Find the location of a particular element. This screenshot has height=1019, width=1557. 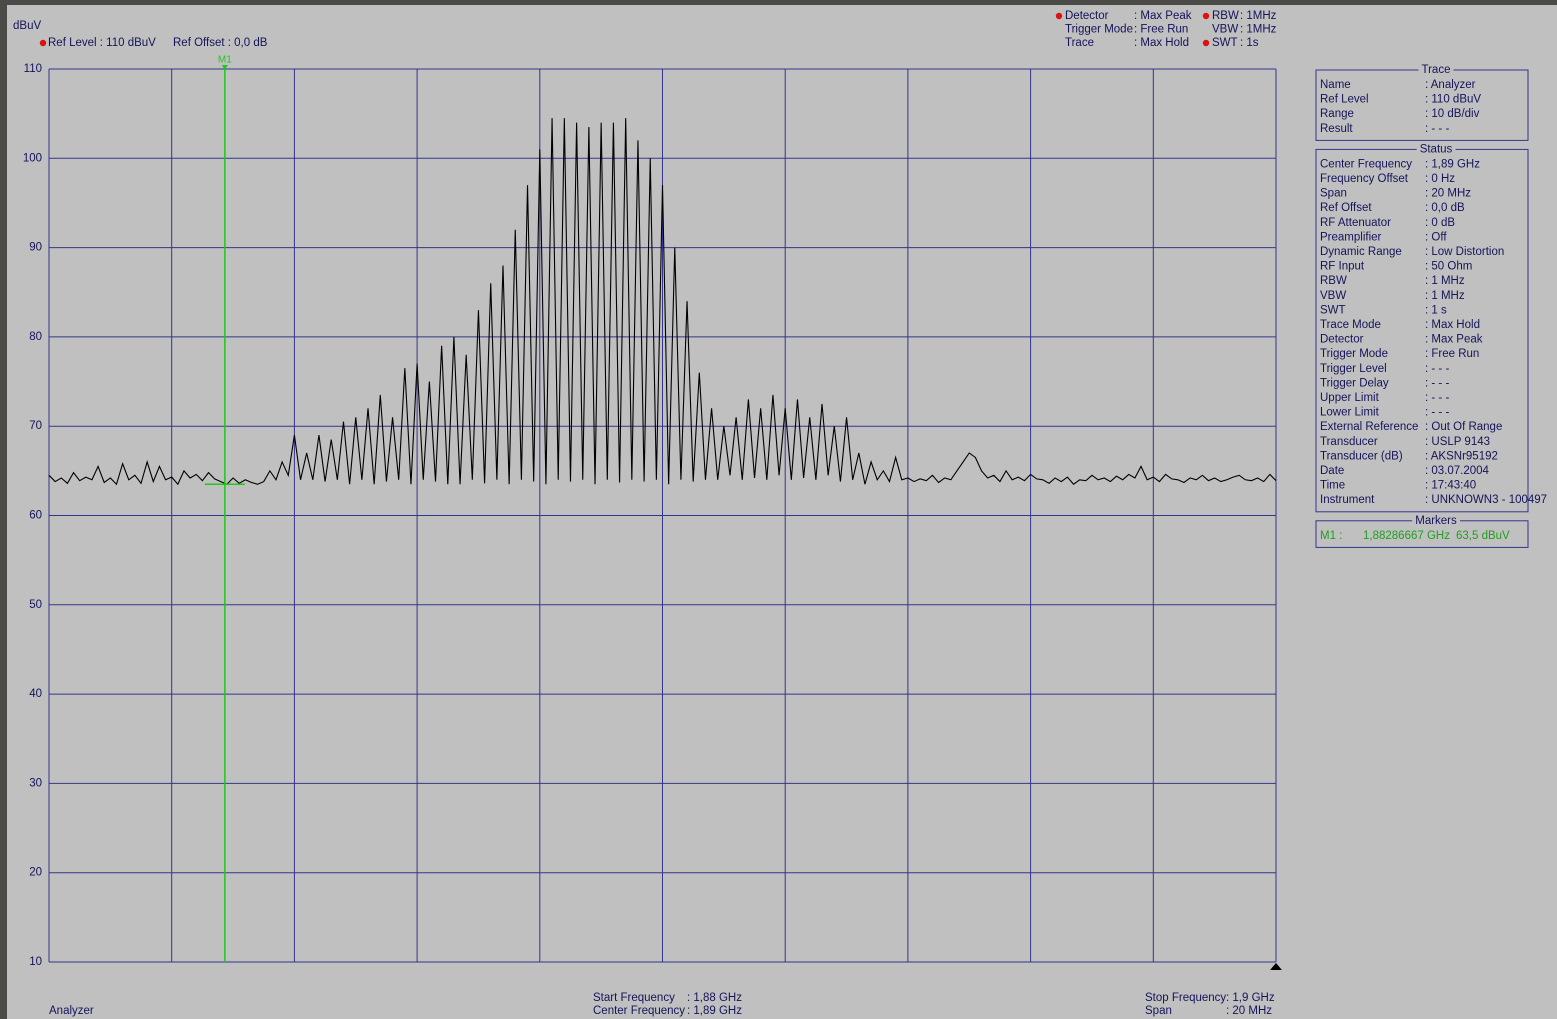

panel-label: RF Input is located at coordinates (1342, 267).